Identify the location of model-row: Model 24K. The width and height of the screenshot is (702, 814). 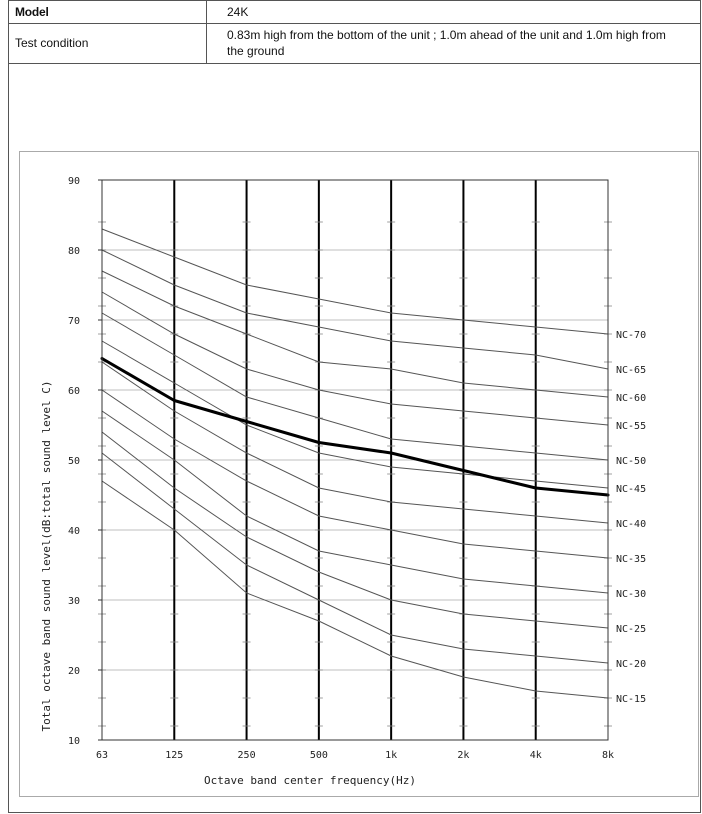
(354, 12).